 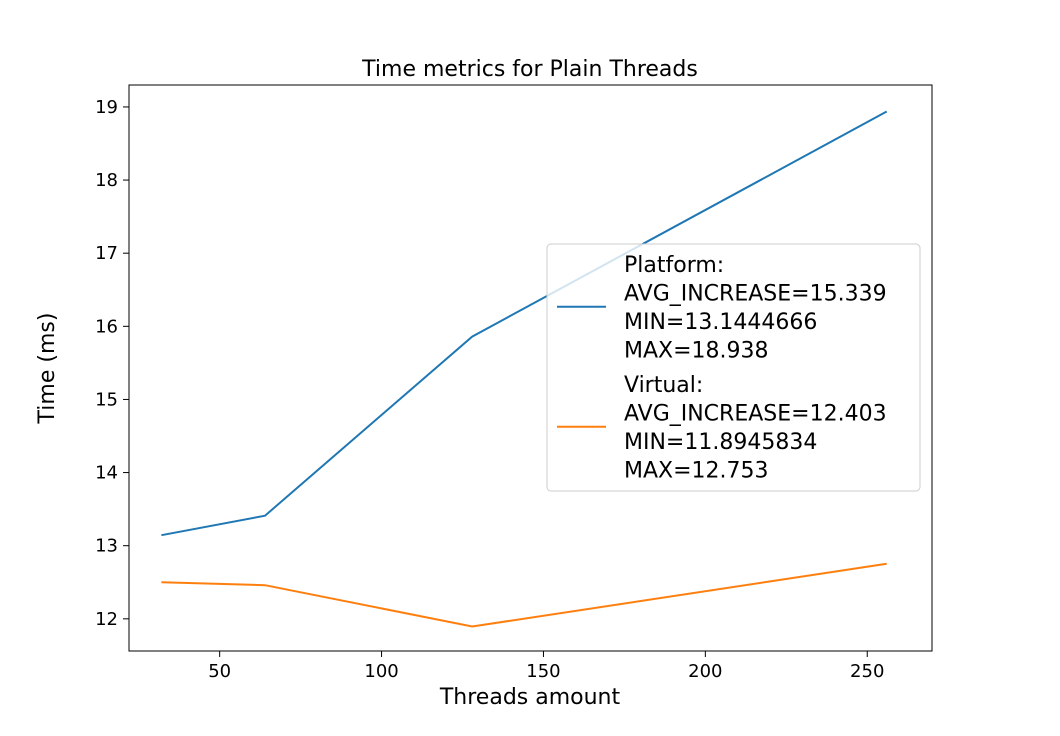 What do you see at coordinates (106, 107) in the screenshot?
I see `y-tick-label-7: 19` at bounding box center [106, 107].